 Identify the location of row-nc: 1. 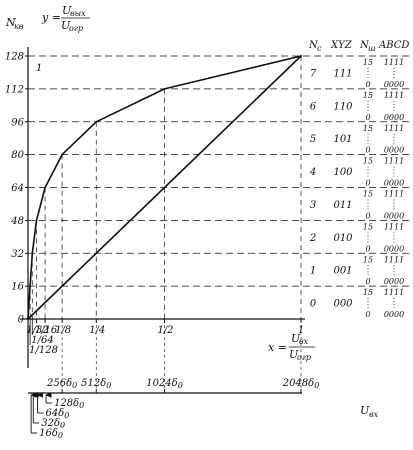
(313, 271).